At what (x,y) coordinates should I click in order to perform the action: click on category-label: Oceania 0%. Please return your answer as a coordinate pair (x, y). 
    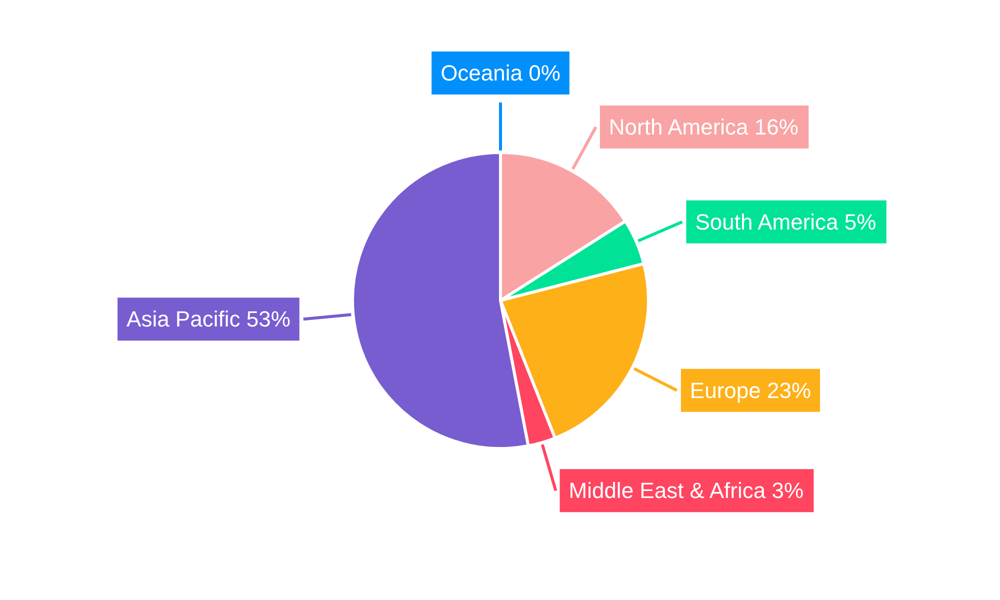
    Looking at the image, I should click on (500, 73).